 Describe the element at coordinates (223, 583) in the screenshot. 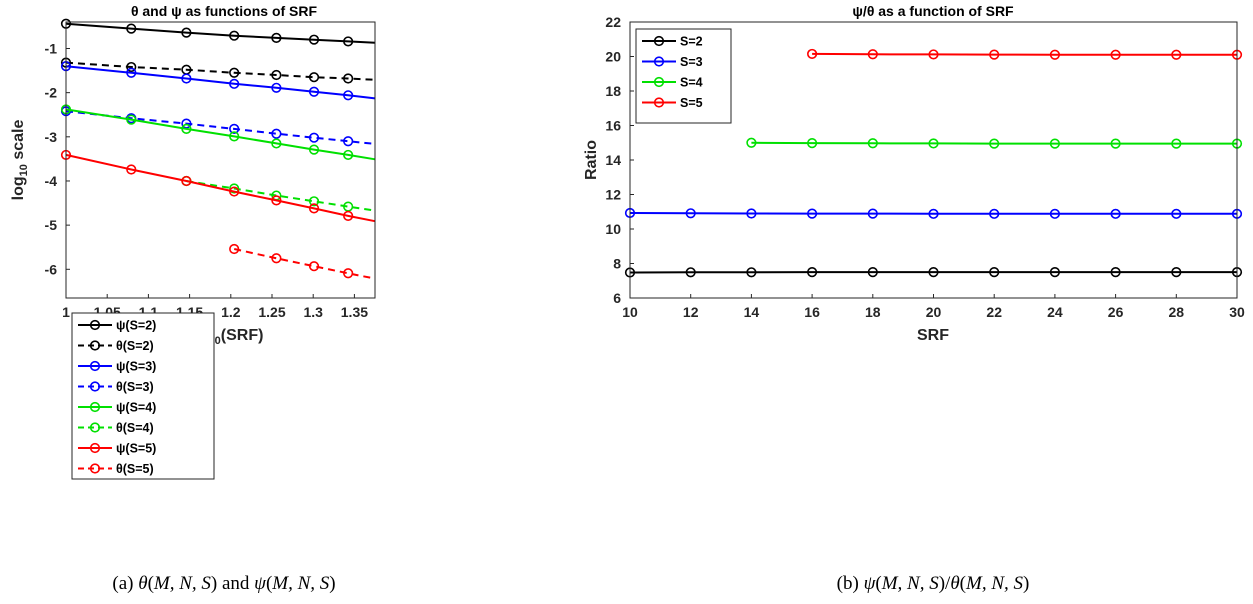

I see `caption-a: (a) θ(M, N, S) and ψ(M, N, S)` at that location.